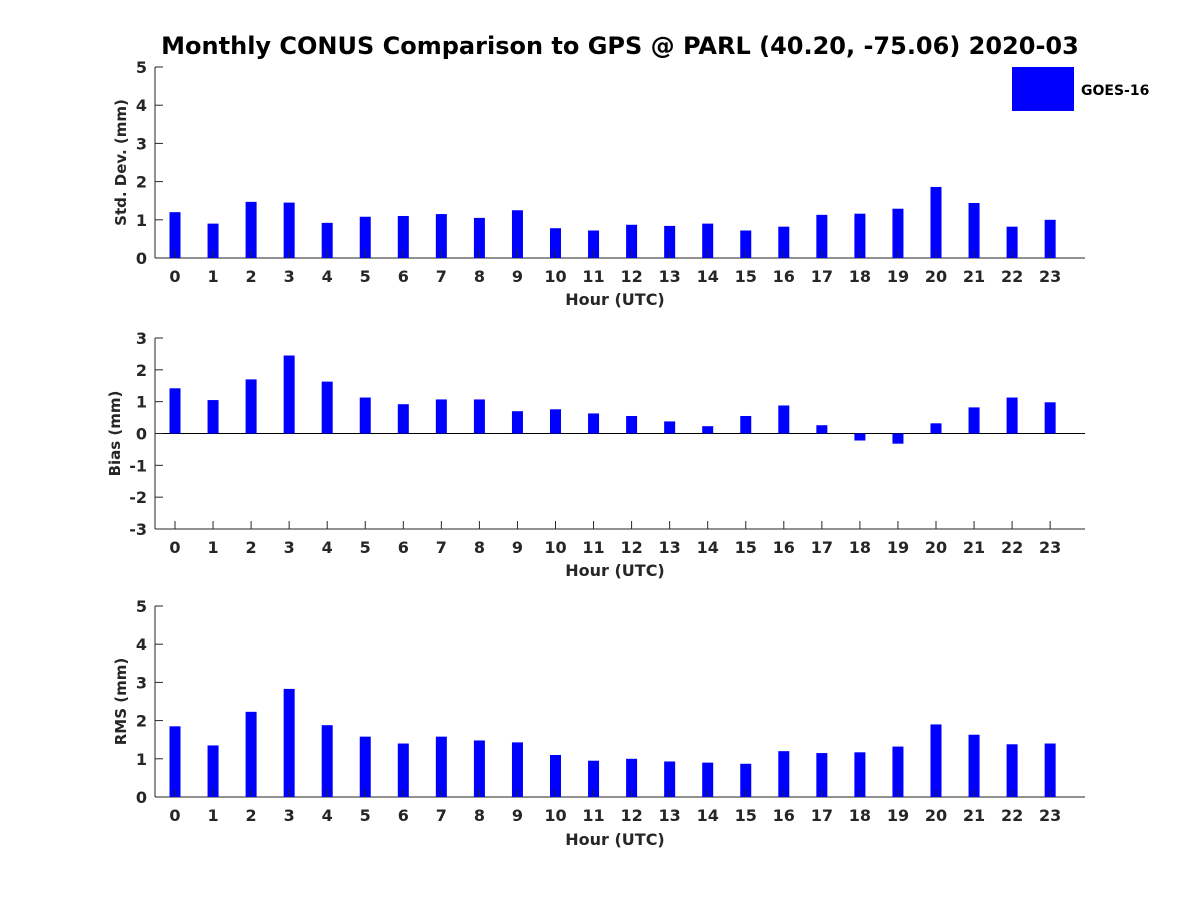  Describe the element at coordinates (479, 815) in the screenshot. I see `rms-x-tick-label: 8` at that location.